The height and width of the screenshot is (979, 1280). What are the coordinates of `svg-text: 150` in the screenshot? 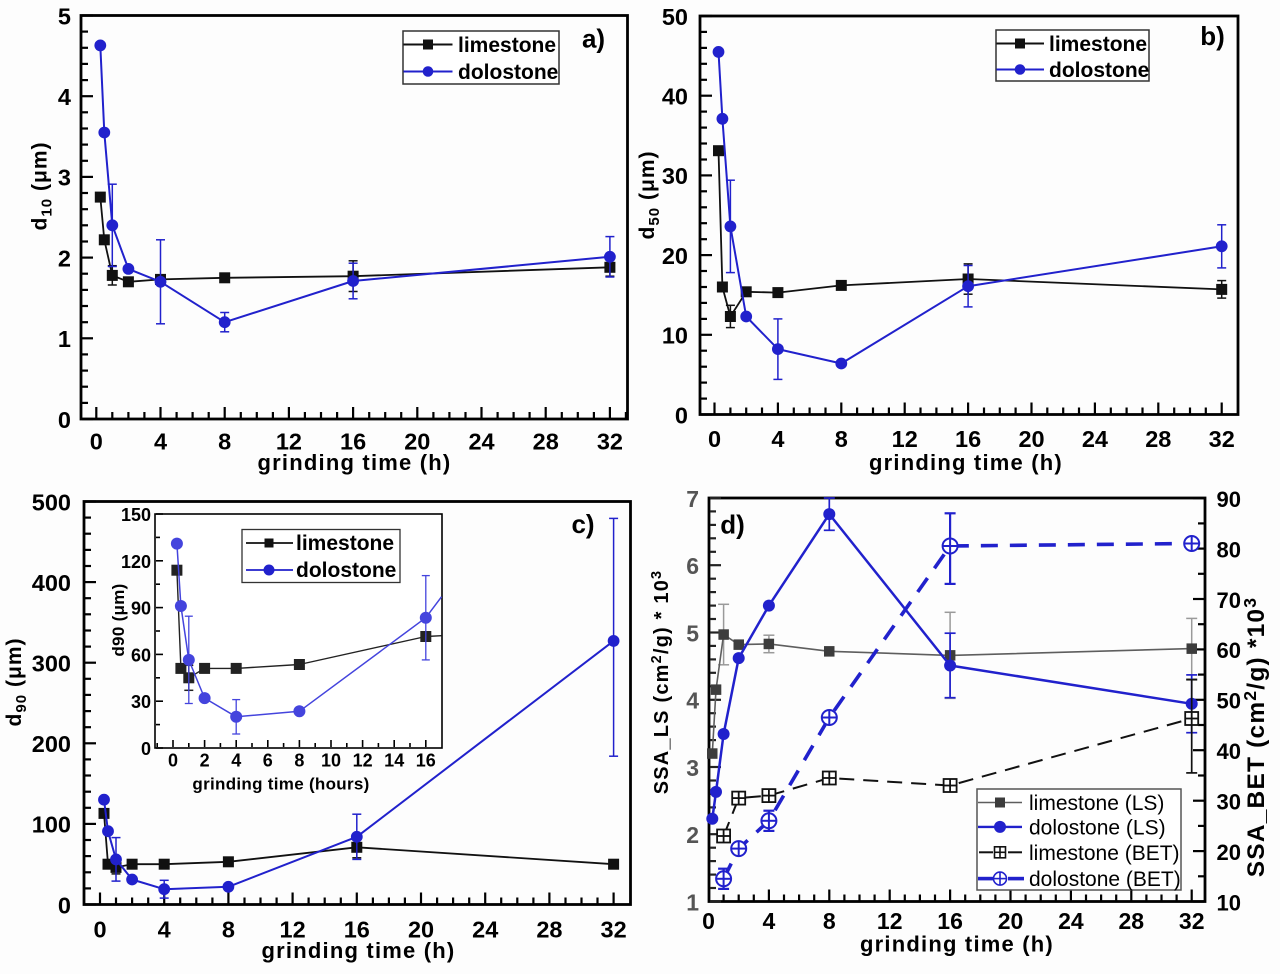 It's located at (136, 515).